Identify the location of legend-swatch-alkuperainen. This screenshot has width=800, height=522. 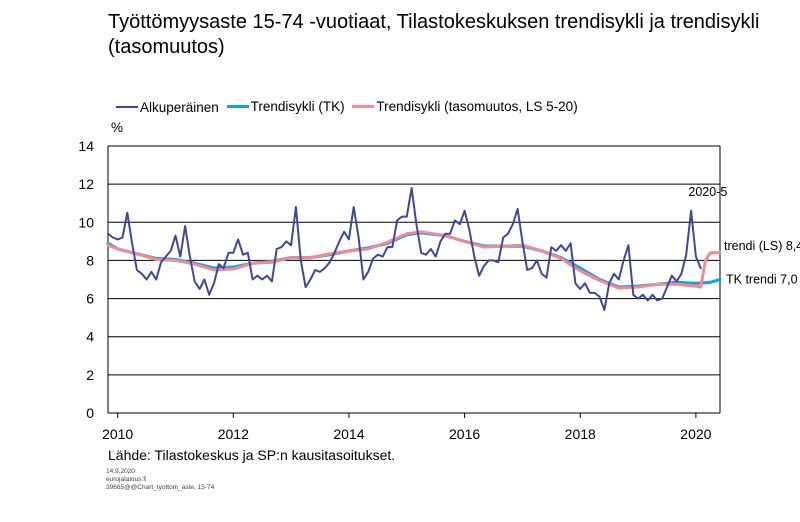
(127, 107).